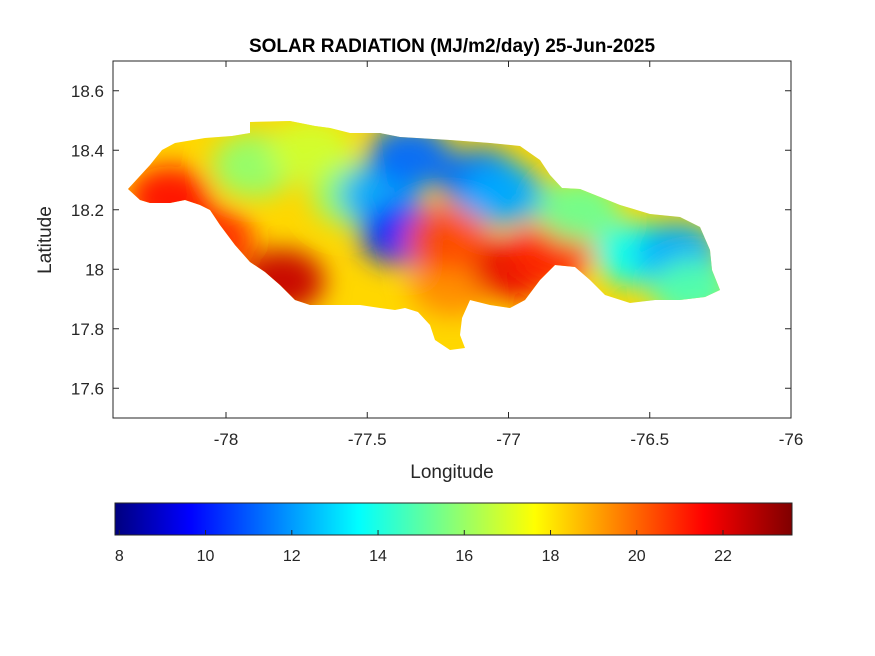 The height and width of the screenshot is (656, 875). I want to click on colorbar-tick-label: 18, so click(551, 556).